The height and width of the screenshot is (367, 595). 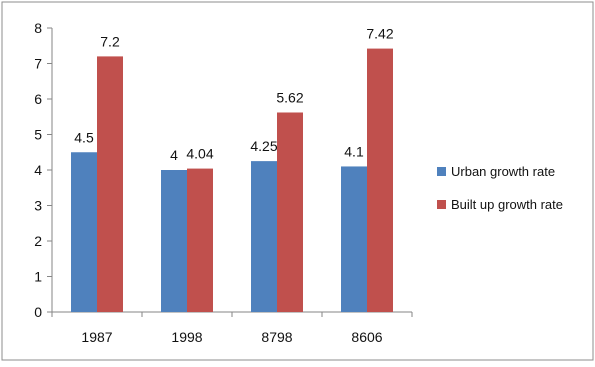 What do you see at coordinates (503, 171) in the screenshot?
I see `legend-label: Urban growth rate` at bounding box center [503, 171].